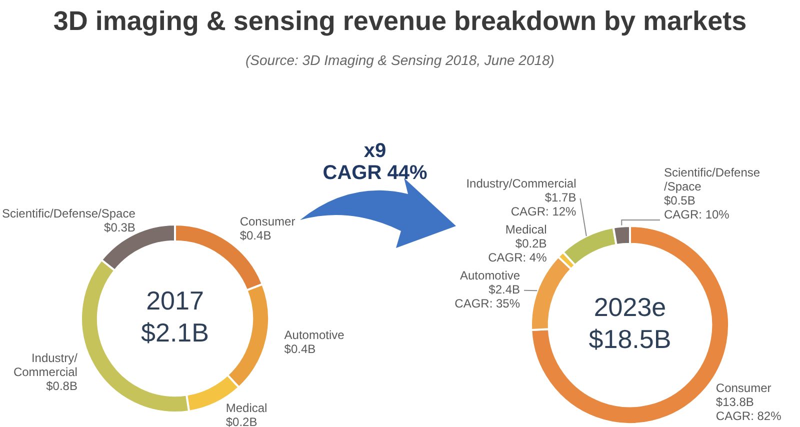  Describe the element at coordinates (680, 200) in the screenshot. I see `data-label: $0.5B` at that location.